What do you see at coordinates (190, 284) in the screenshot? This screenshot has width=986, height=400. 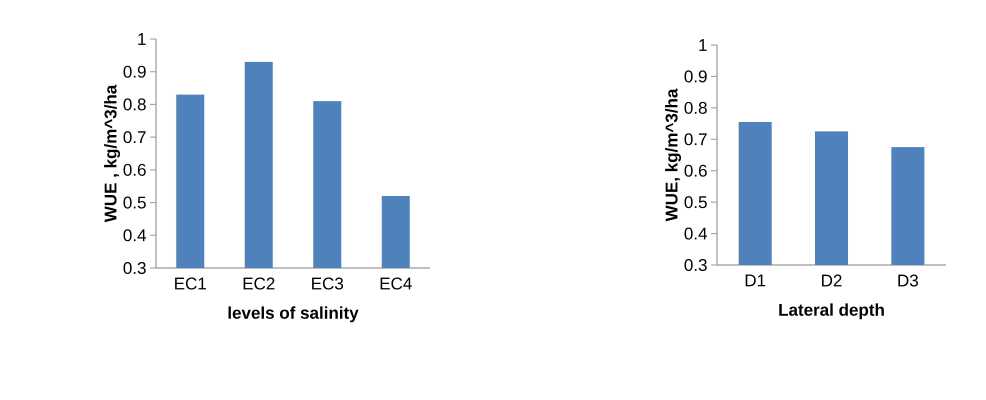 I see `x-tick-label: EC1` at bounding box center [190, 284].